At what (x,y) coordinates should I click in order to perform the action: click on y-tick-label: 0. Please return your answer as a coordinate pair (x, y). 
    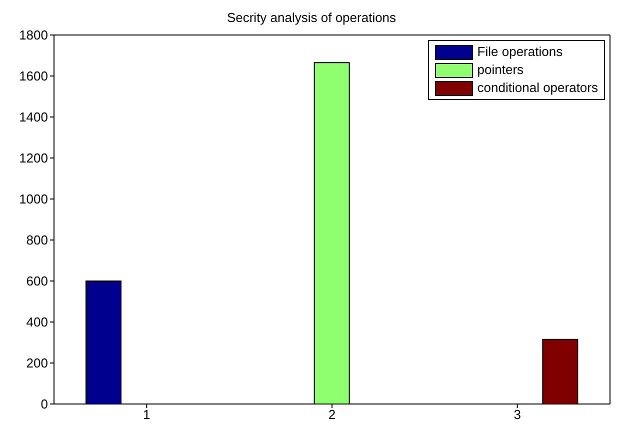
    Looking at the image, I should click on (44, 404).